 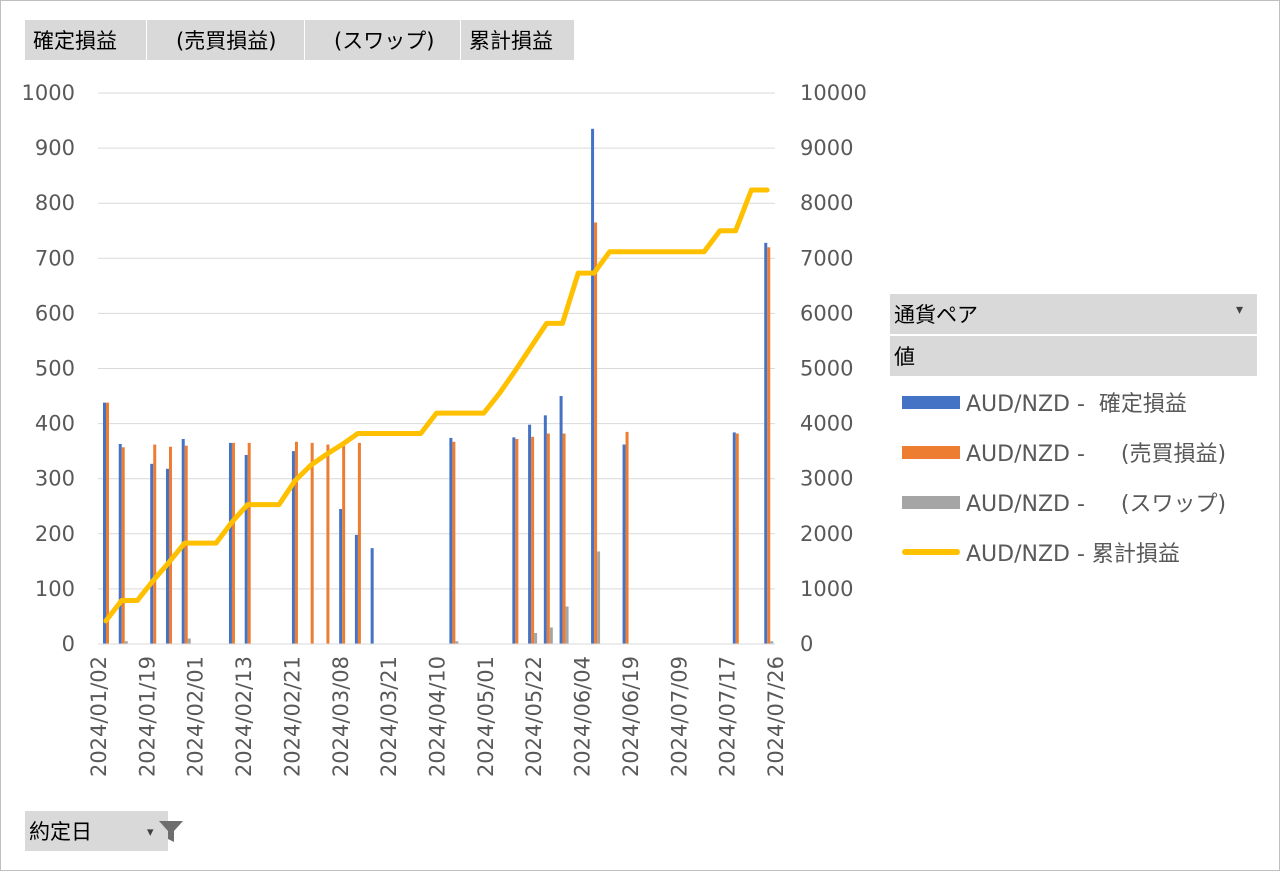 What do you see at coordinates (147, 716) in the screenshot?
I see `x-tick-label: 2024/01/19` at bounding box center [147, 716].